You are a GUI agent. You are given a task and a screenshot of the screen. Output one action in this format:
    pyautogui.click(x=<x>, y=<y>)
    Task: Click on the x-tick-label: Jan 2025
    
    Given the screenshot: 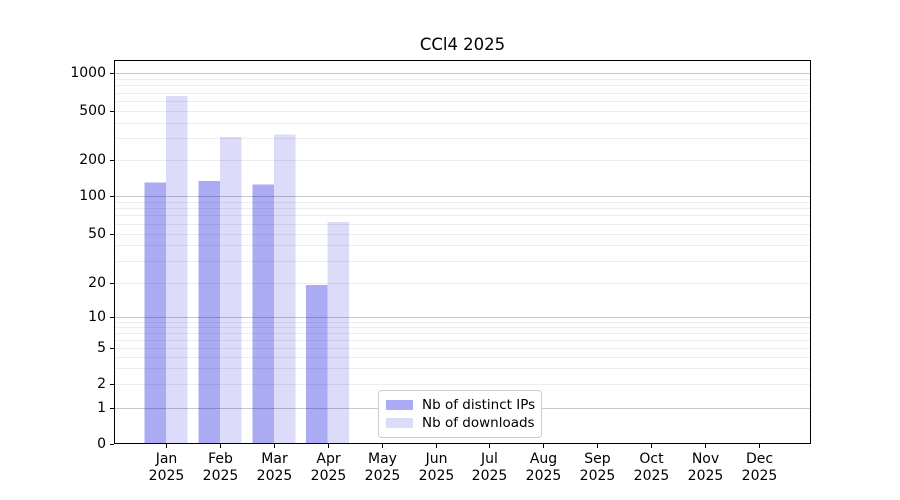 What is the action you would take?
    pyautogui.click(x=167, y=467)
    